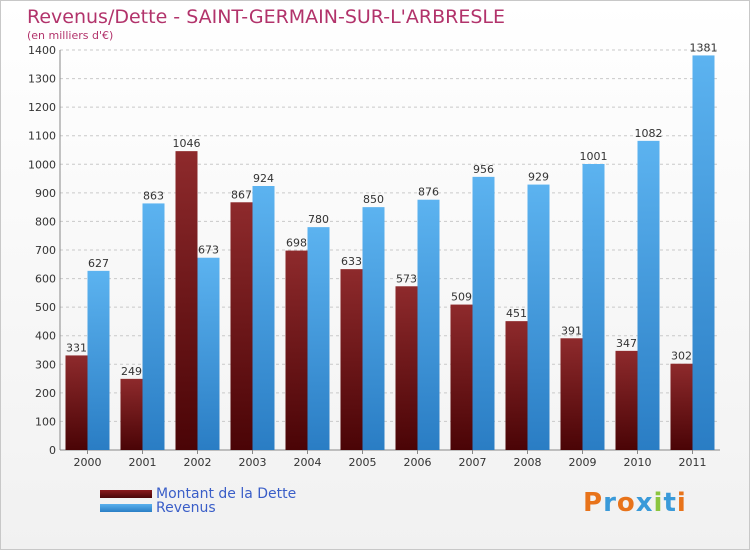  Describe the element at coordinates (208, 250) in the screenshot. I see `value-label-revenue: 673` at that location.